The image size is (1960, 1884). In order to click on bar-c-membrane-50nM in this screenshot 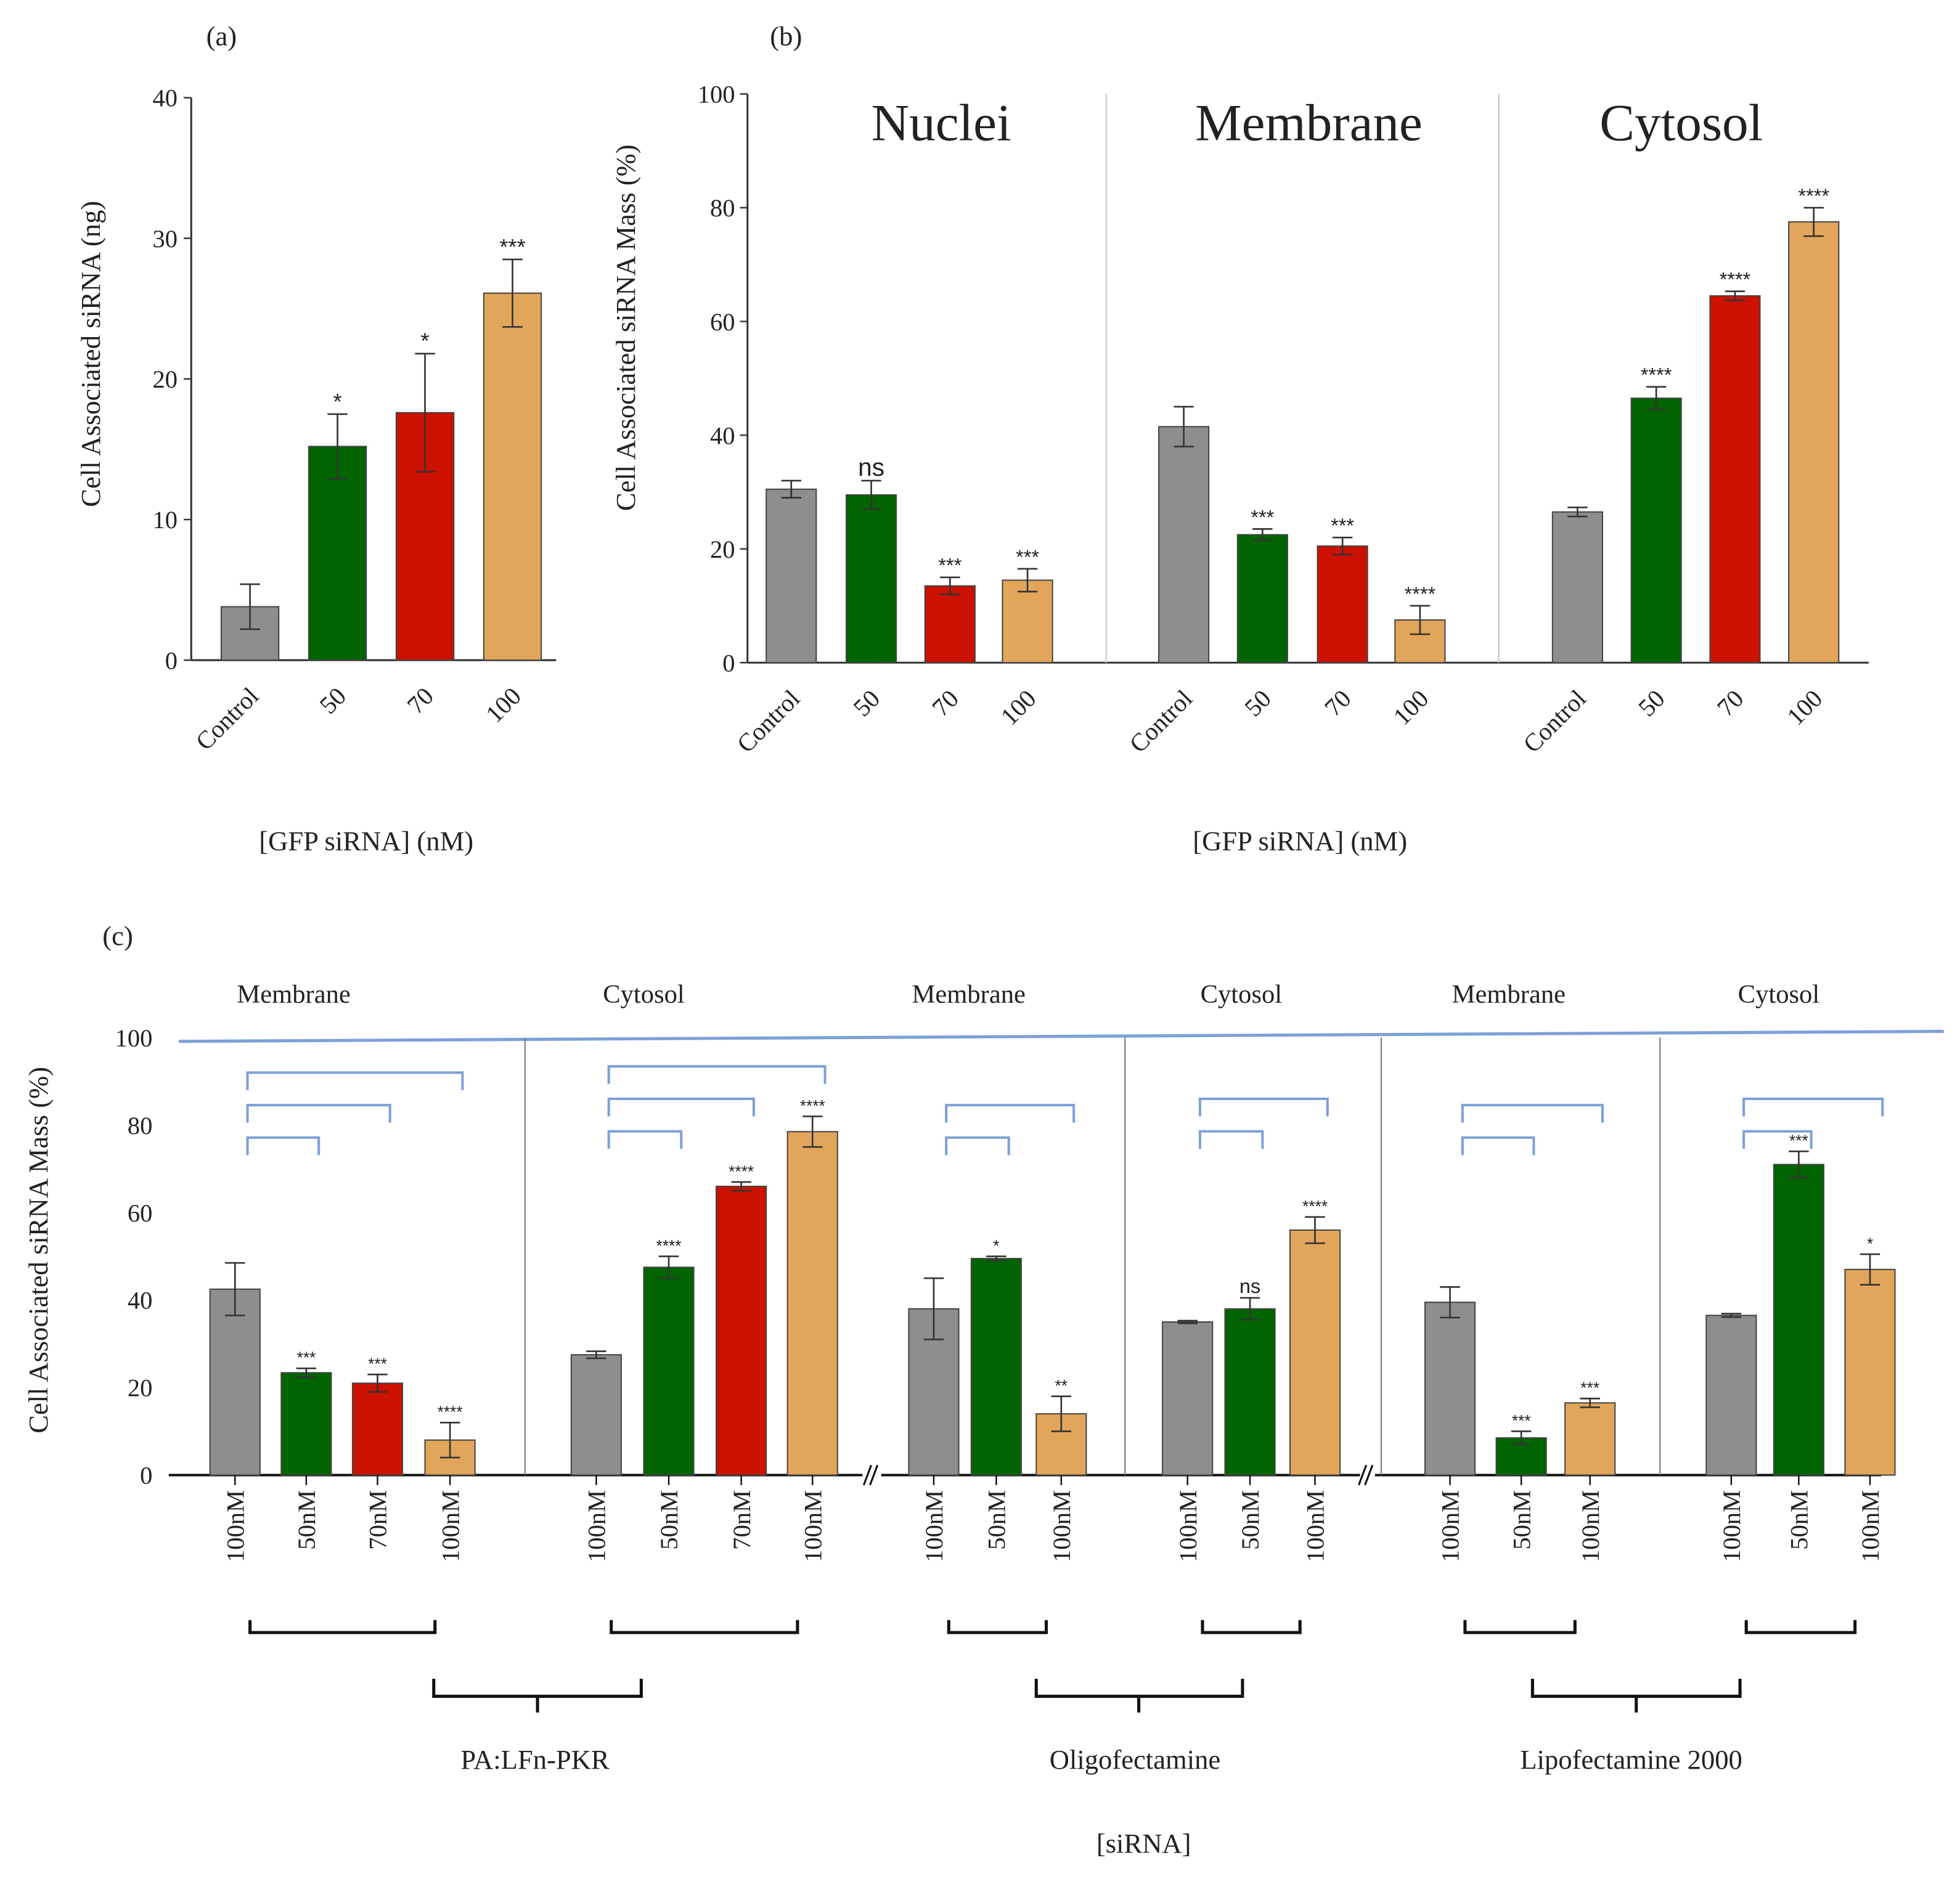, I will do `click(996, 1367)`.